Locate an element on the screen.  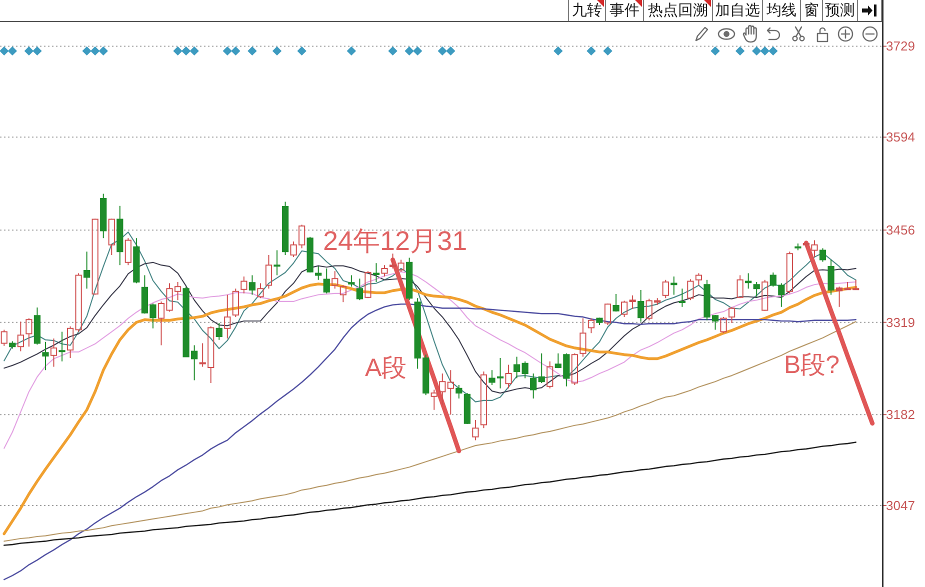
y-tick-label: 3319 is located at coordinates (900, 322).